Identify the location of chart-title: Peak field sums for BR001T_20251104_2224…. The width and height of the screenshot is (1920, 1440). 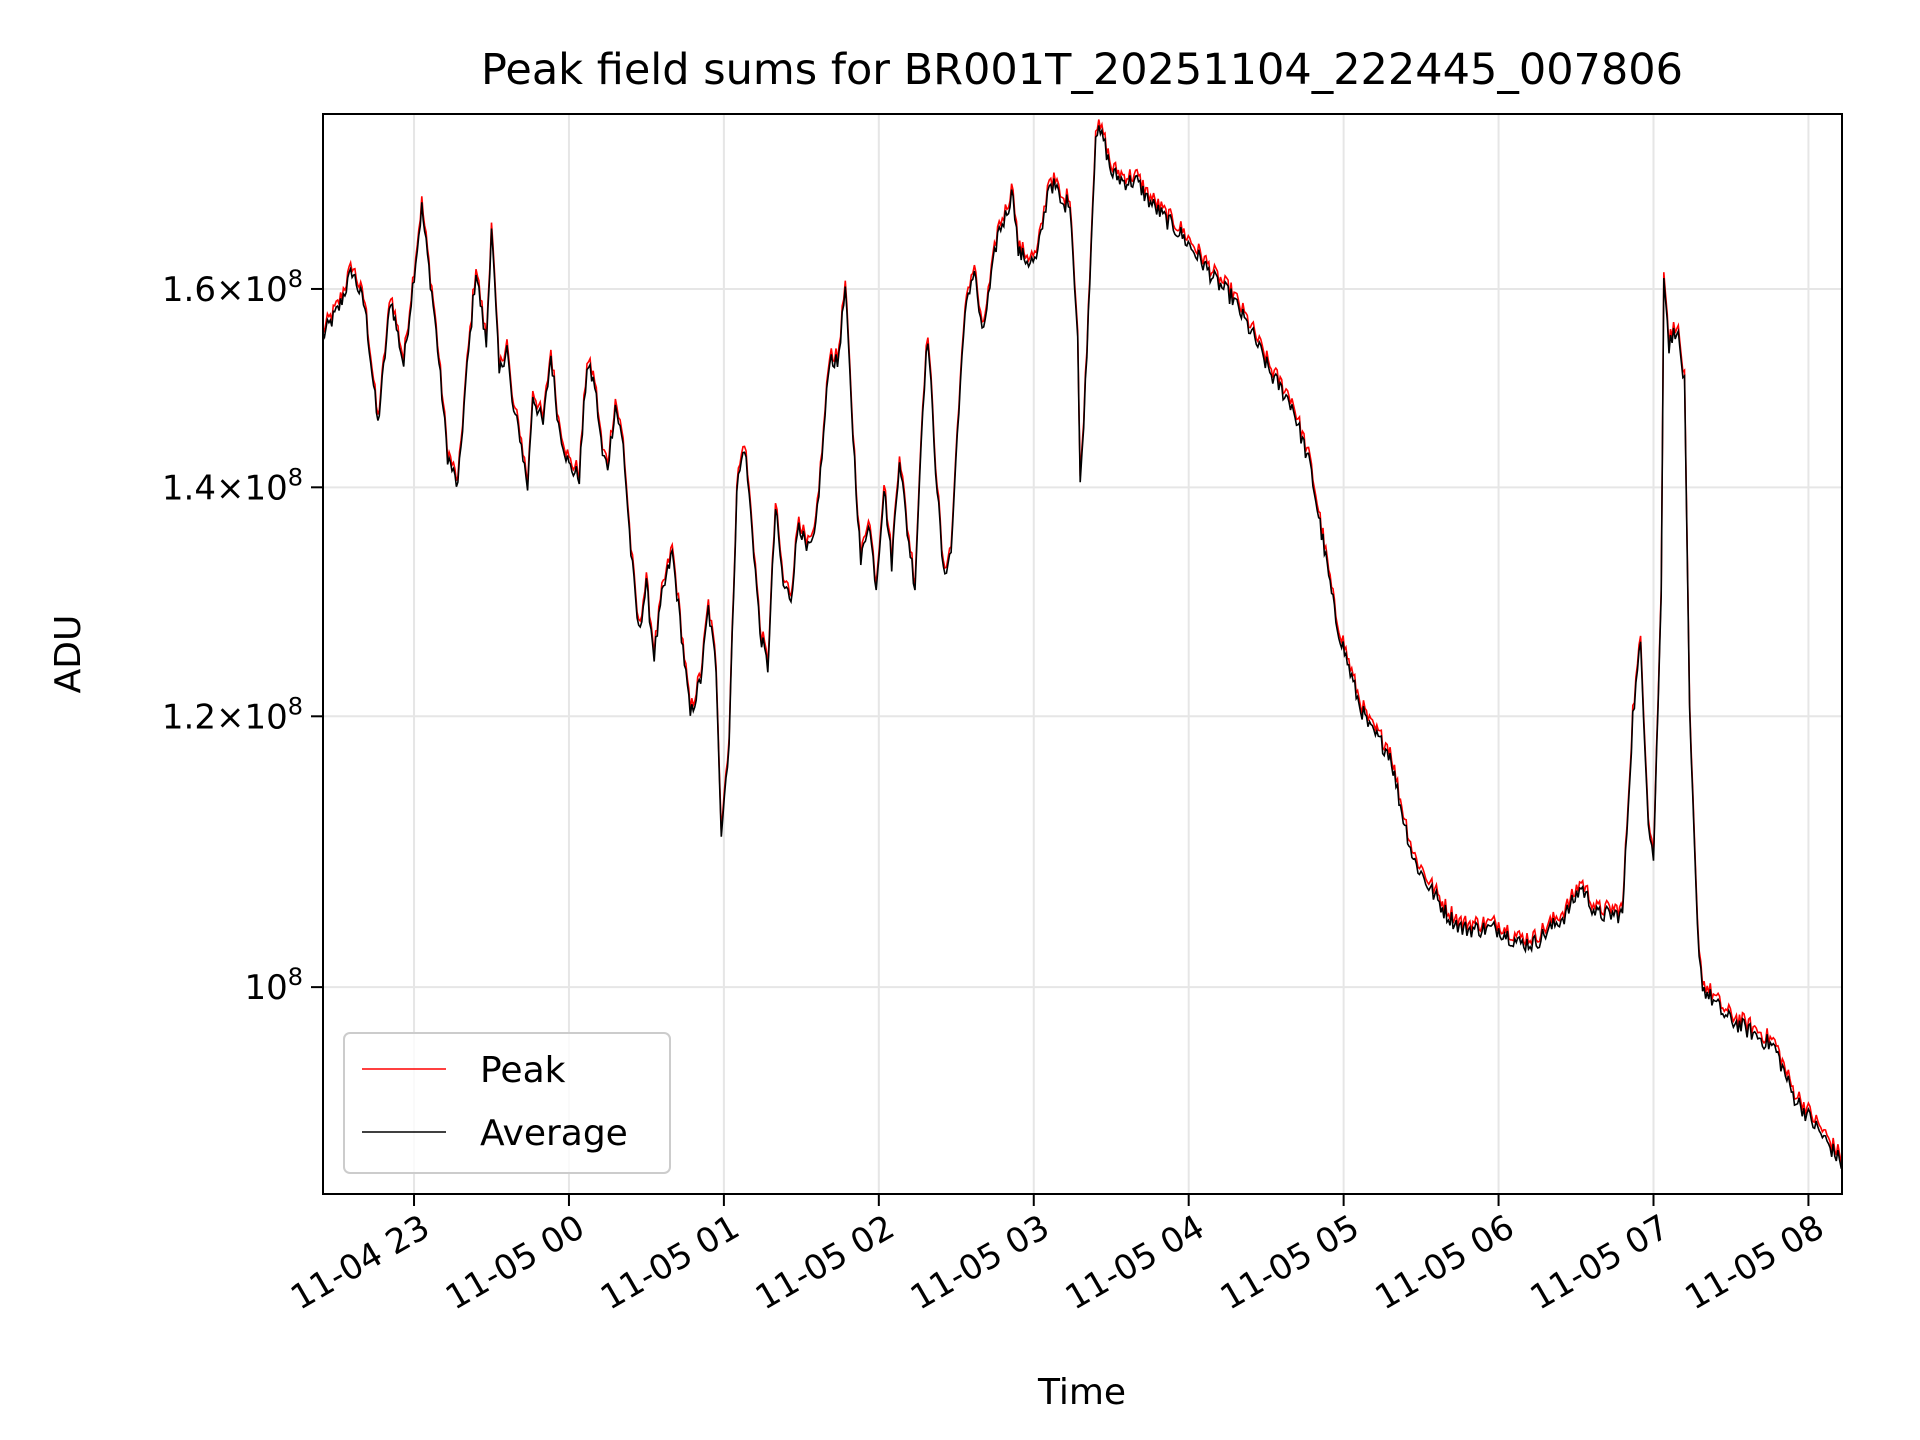
(1082, 70).